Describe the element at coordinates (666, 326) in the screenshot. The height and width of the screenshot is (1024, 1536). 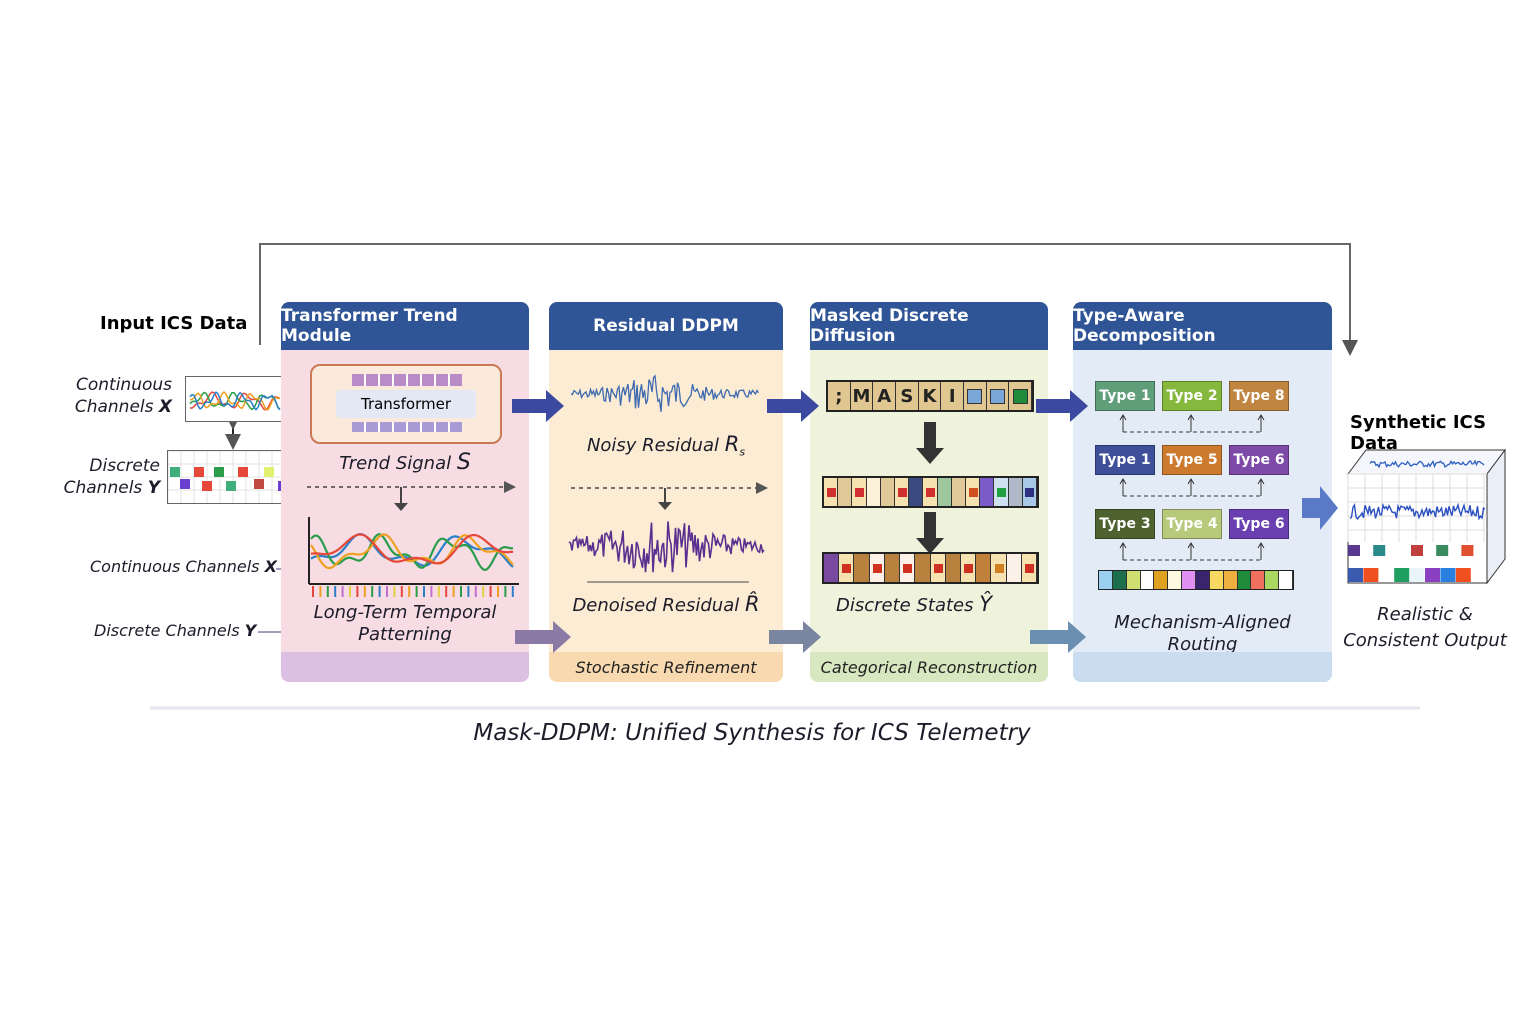
I see `panel-title: Residual DDPM` at that location.